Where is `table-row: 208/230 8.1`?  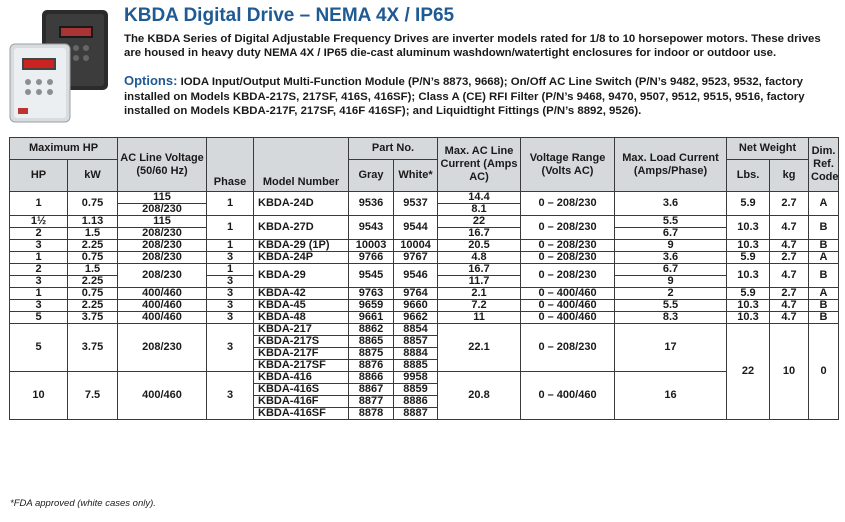
table-row: 208/230 8.1 is located at coordinates (424, 209).